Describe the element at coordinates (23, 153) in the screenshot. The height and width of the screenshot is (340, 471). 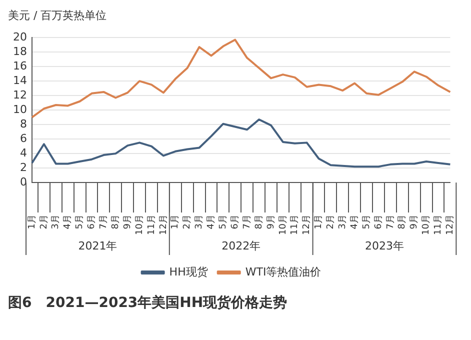
I see `y-tick-label: 4` at that location.